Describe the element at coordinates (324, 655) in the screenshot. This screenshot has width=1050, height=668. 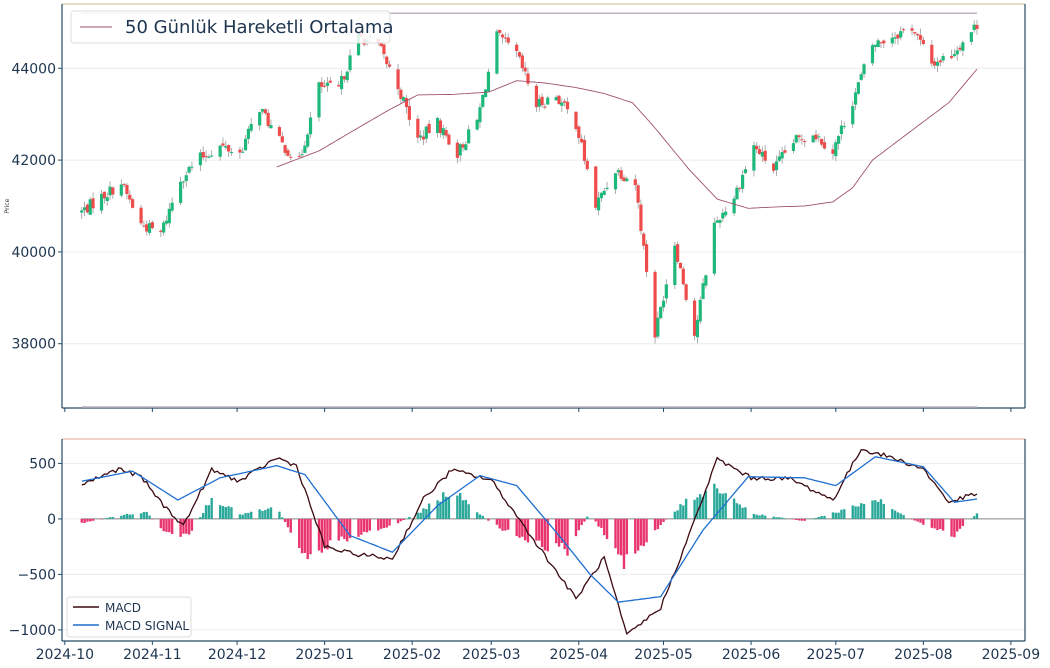
I see `xtick-label: 2025-01` at that location.